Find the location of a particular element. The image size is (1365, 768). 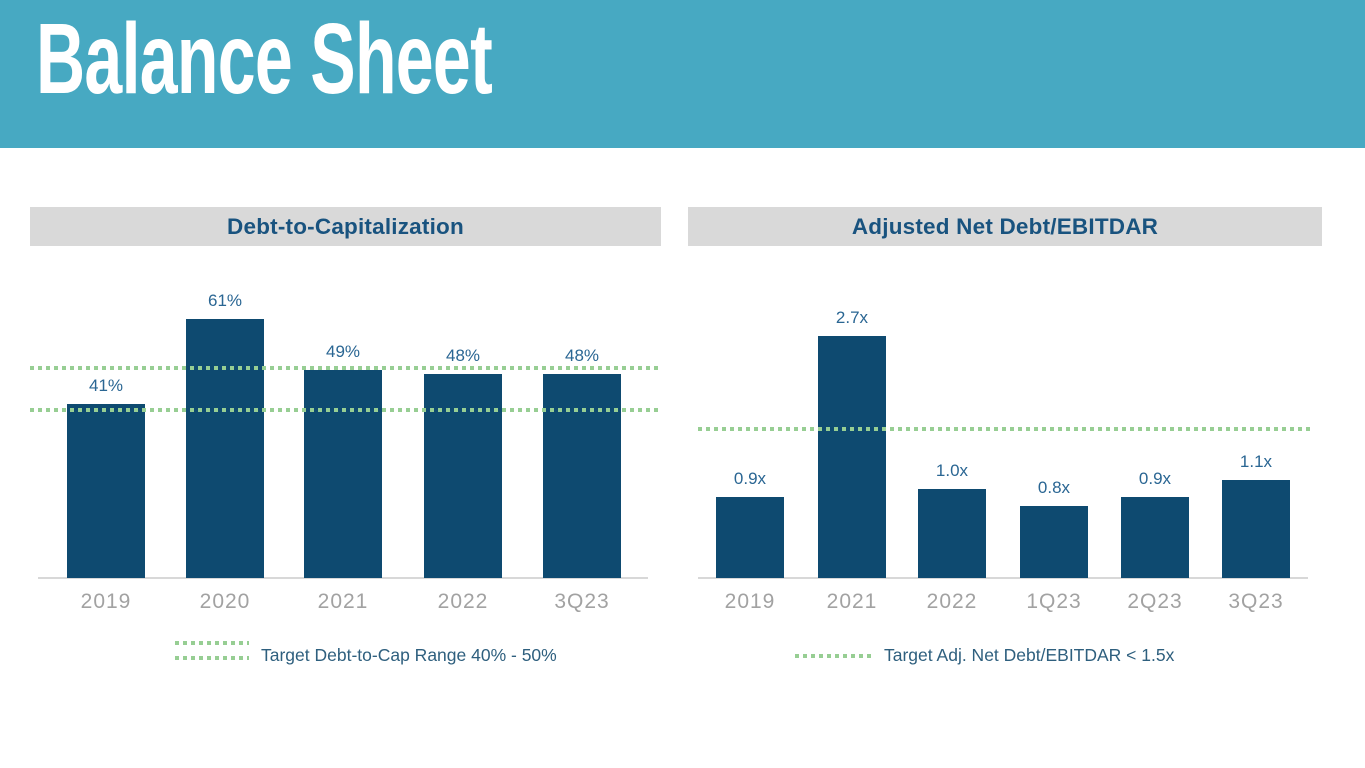

legend-label: Target Debt-to-Cap Range 40% - 50% is located at coordinates (409, 655).